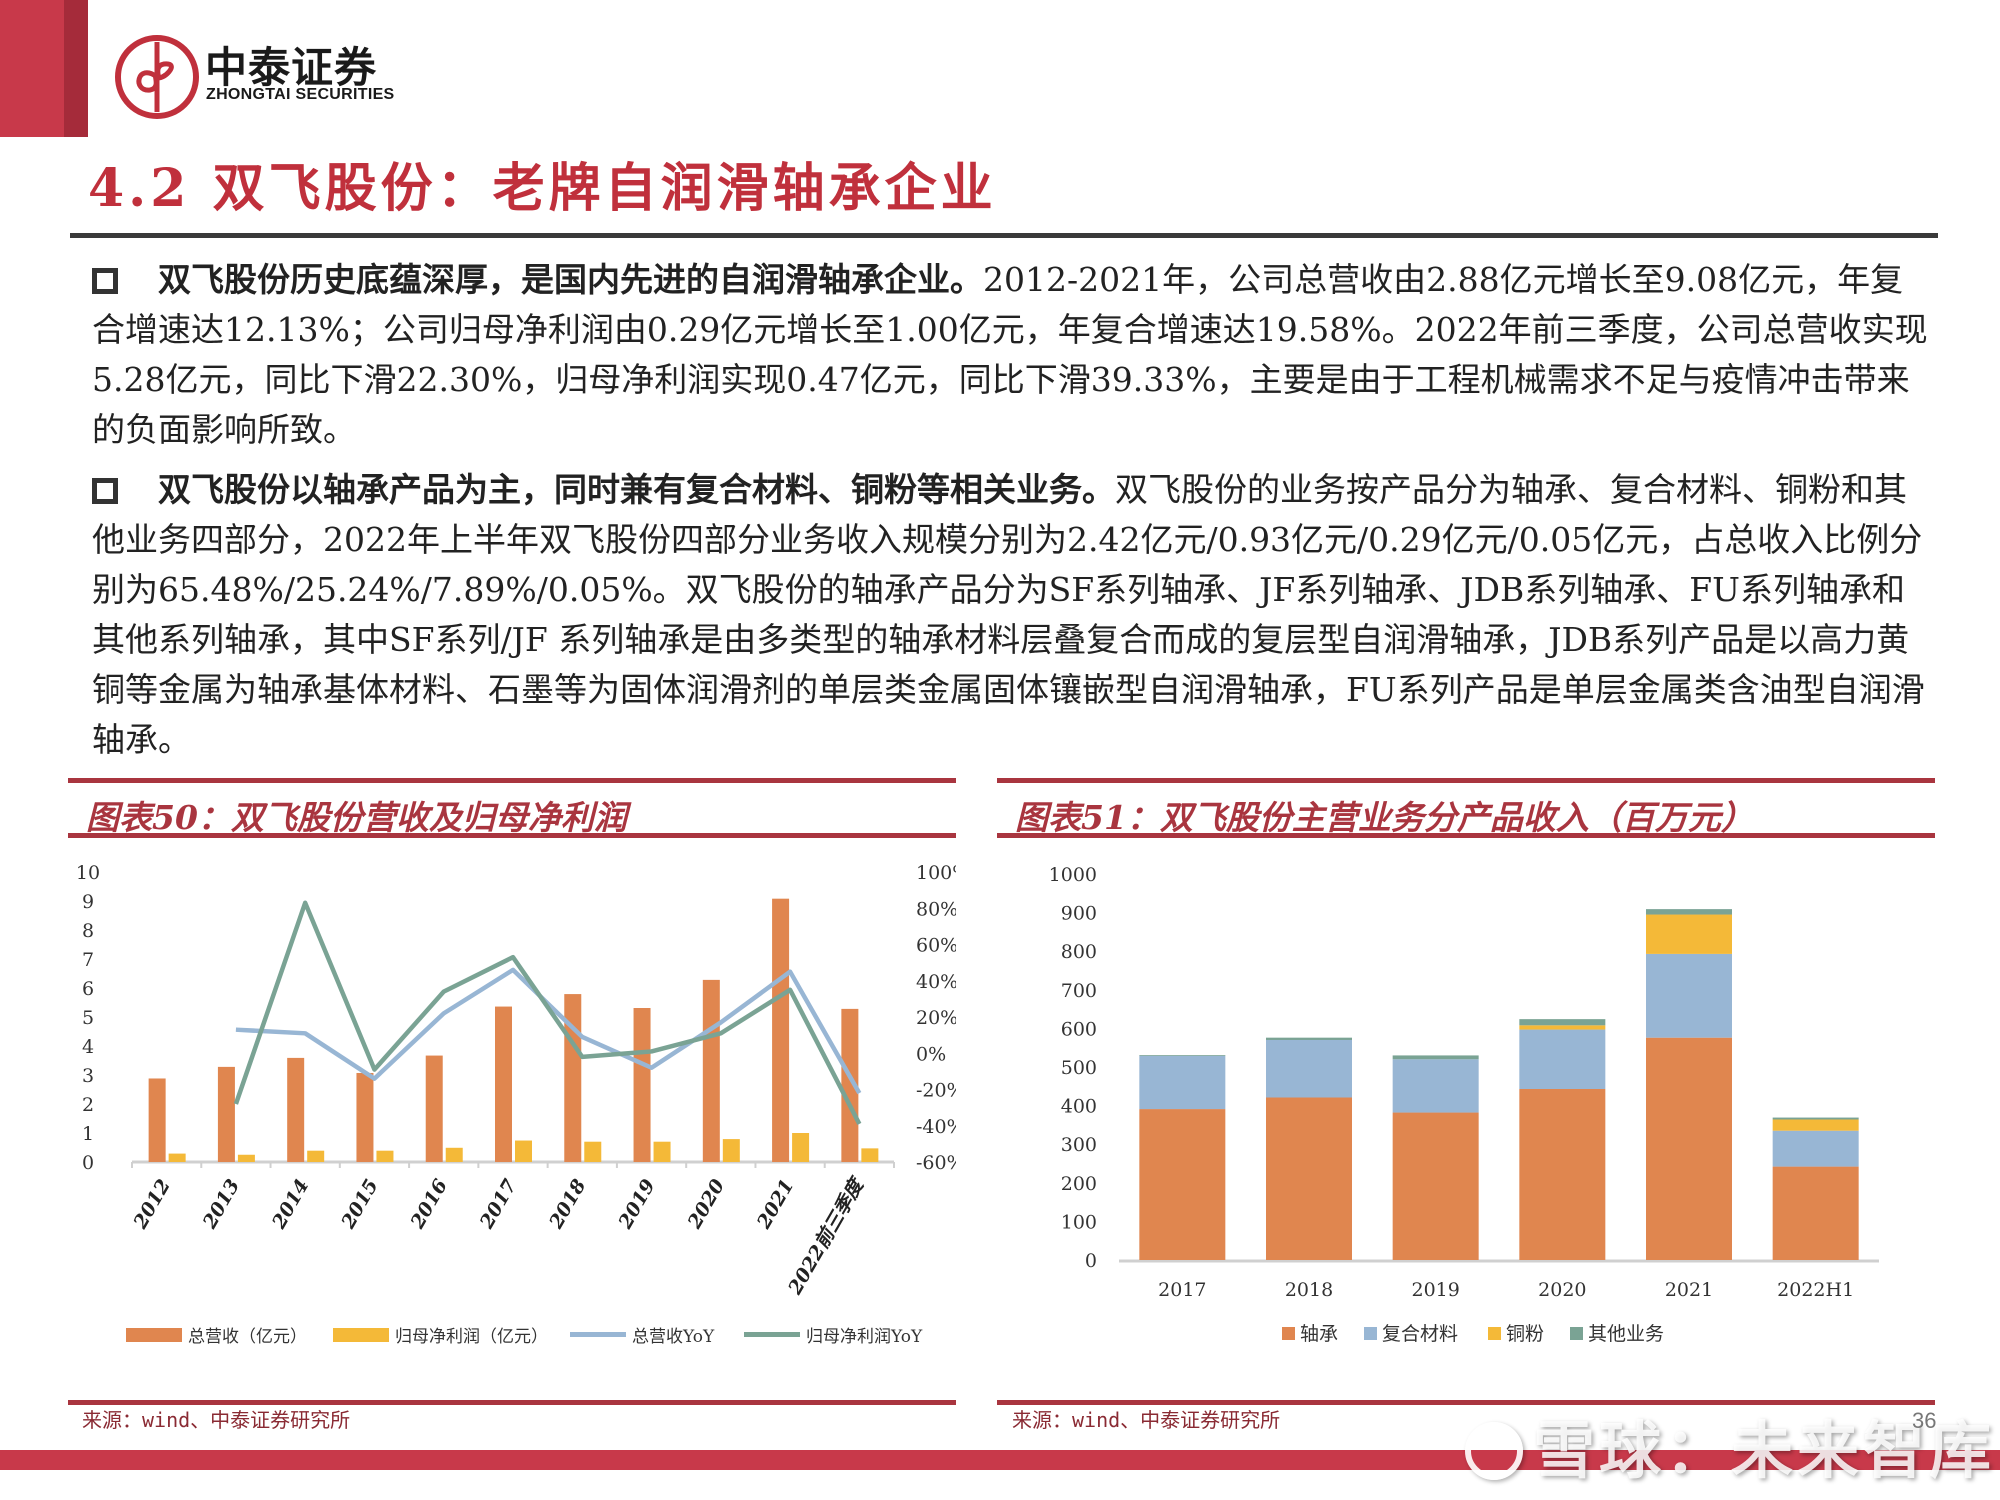 This screenshot has height=1500, width=2000. What do you see at coordinates (864, 1337) in the screenshot?
I see `legend-label: 归母净利润YoY` at bounding box center [864, 1337].